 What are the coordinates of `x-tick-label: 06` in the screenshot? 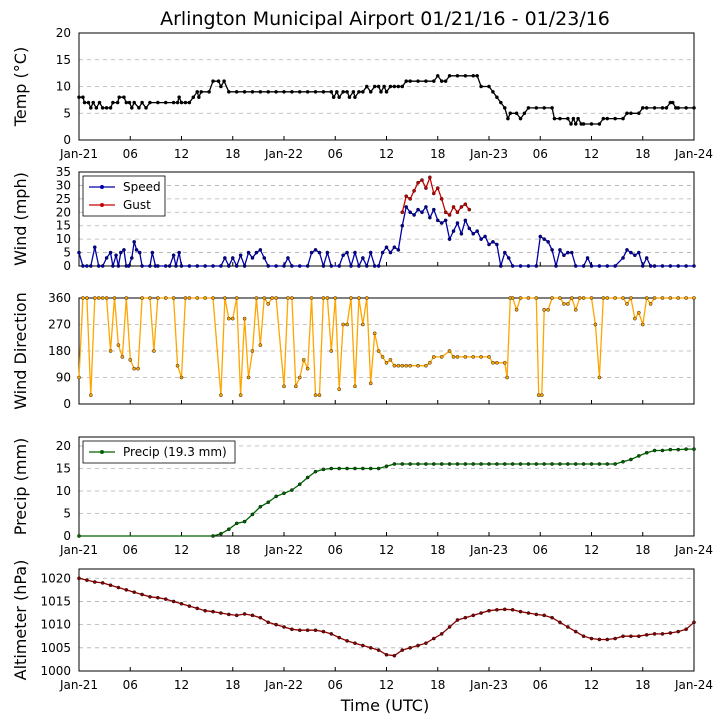 It's located at (335, 154).